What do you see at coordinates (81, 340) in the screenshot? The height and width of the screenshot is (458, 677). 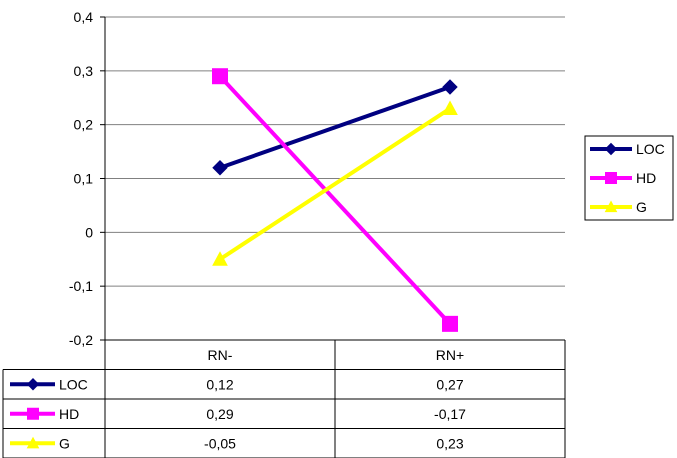 I see `y-tick-label: -0,2` at bounding box center [81, 340].